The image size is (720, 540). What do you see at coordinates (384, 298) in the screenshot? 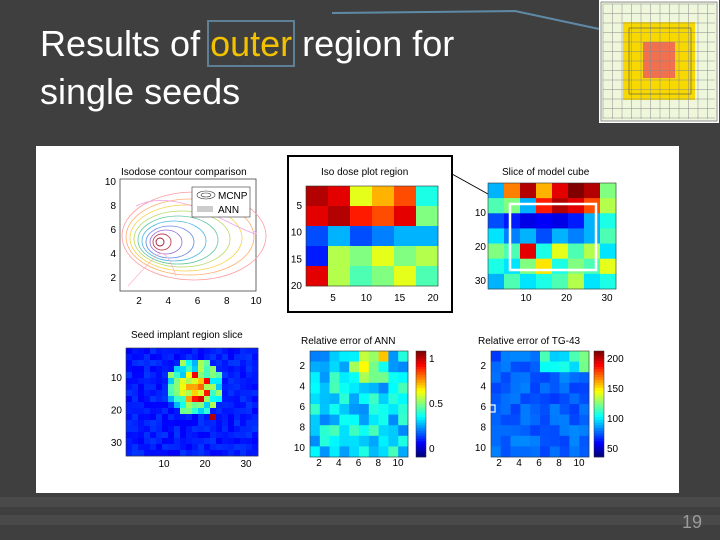
I see `isodose-region-x-ticks: 5 10 15 20` at bounding box center [384, 298].